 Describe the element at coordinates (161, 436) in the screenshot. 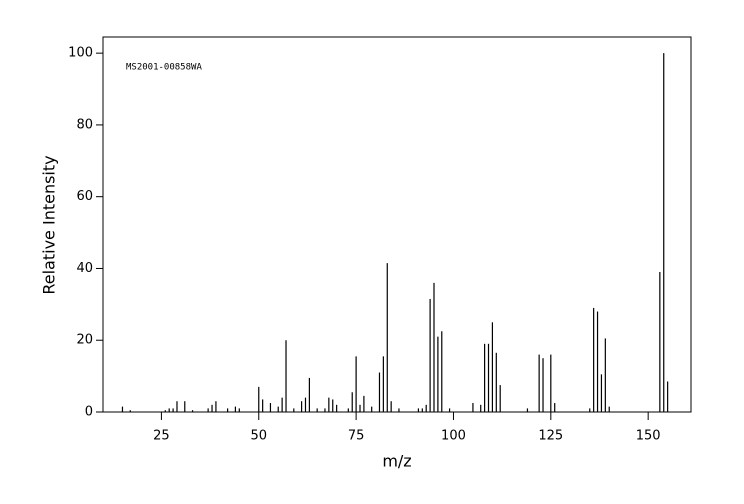

I see `x-tick-label: 25` at that location.